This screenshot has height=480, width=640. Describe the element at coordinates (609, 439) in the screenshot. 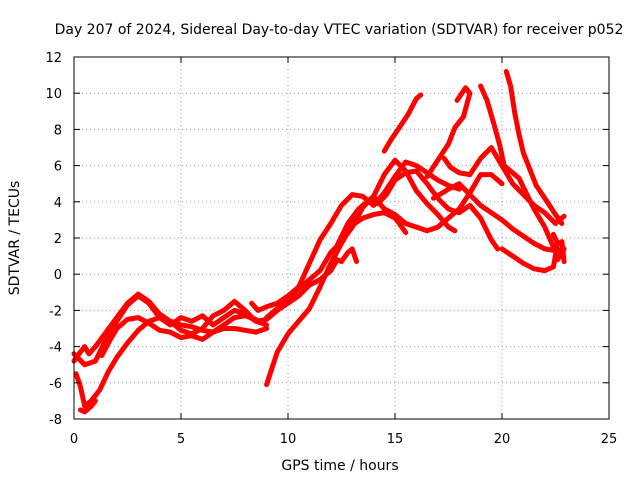

I see `x-tick-label: 25` at that location.